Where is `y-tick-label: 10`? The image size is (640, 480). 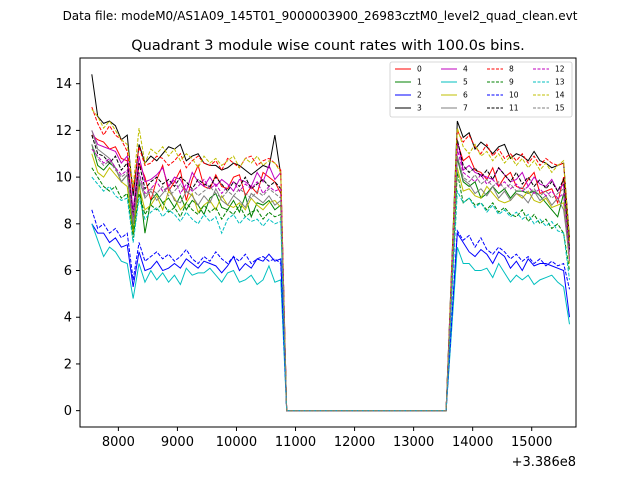
y-tick-label: 10 is located at coordinates (63, 178).